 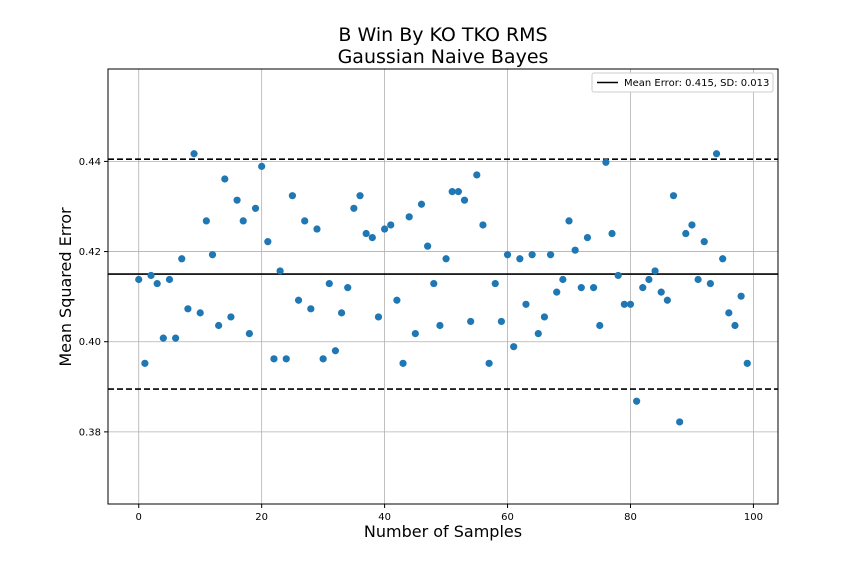 What do you see at coordinates (65, 287) in the screenshot?
I see `y-axis-label: Mean Squared Error` at bounding box center [65, 287].